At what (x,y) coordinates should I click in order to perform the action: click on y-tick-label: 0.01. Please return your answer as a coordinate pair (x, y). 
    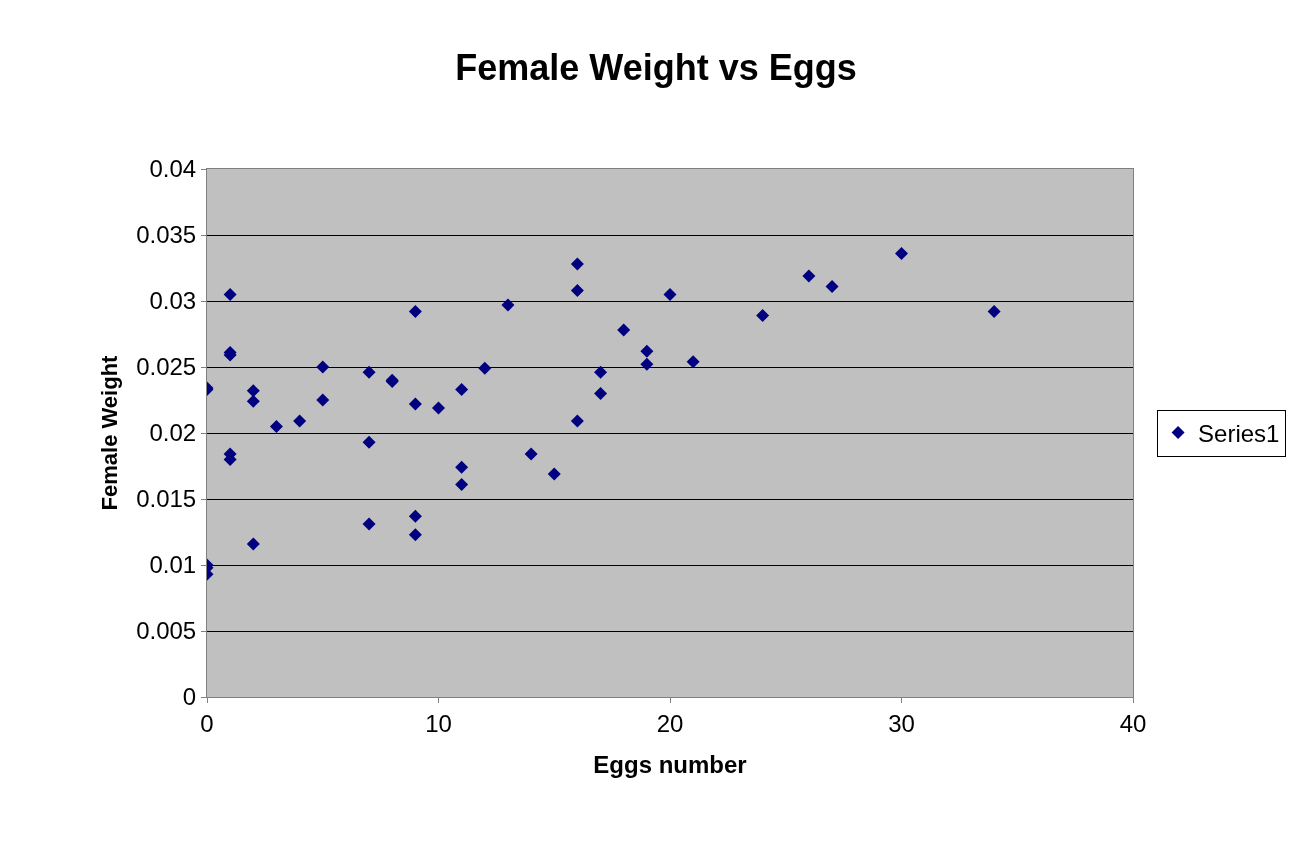
    Looking at the image, I should click on (173, 565).